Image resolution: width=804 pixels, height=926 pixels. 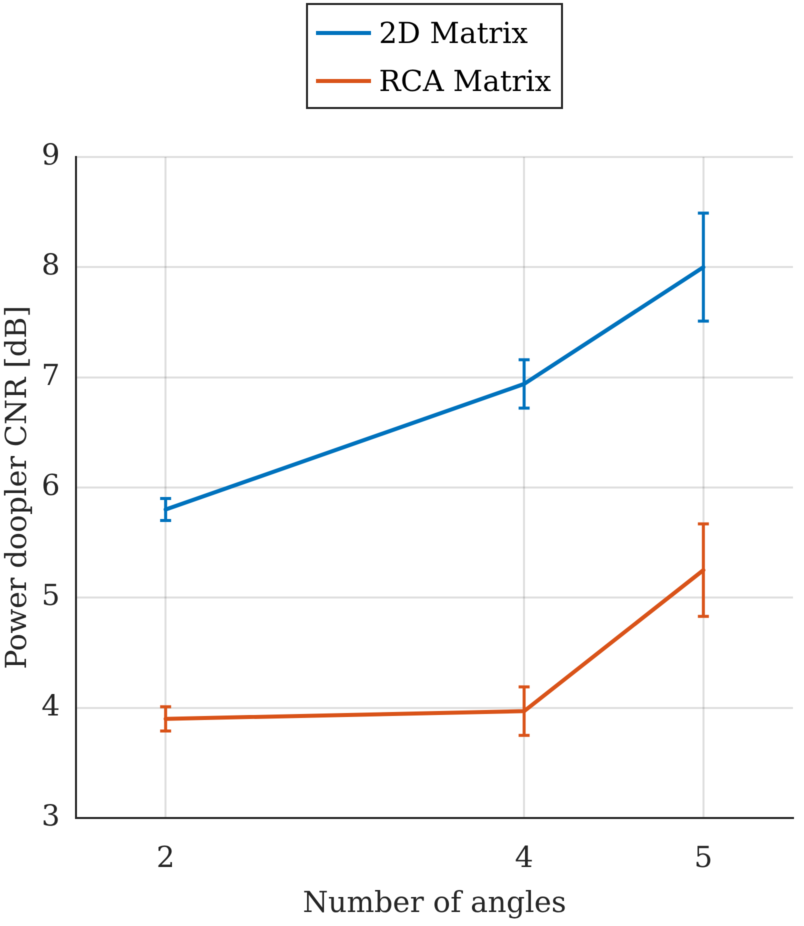 I want to click on y-tick-label: 3, so click(x=51, y=815).